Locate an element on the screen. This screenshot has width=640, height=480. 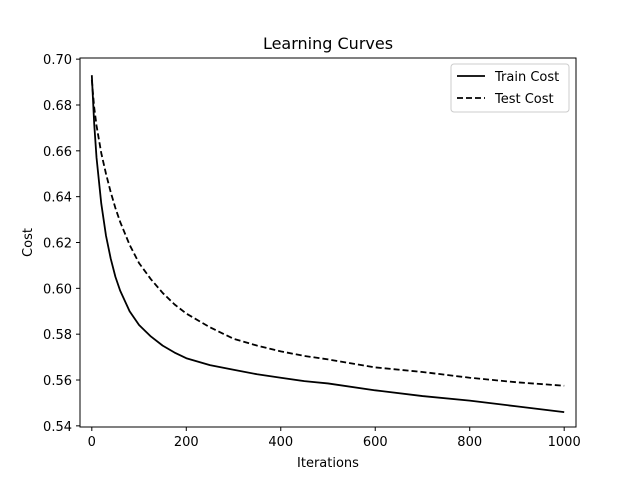
x-tick-label: 600 is located at coordinates (375, 442).